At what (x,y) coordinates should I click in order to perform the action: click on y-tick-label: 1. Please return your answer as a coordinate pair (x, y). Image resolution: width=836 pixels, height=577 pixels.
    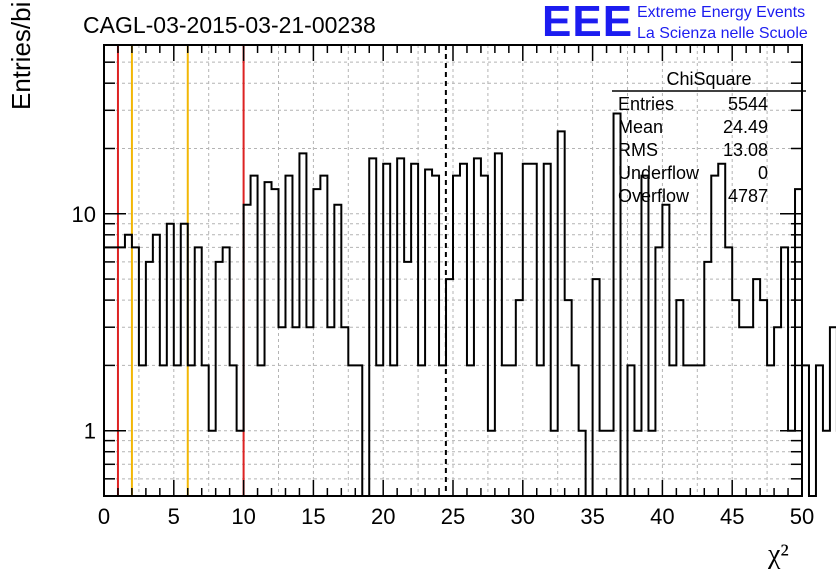
    Looking at the image, I should click on (90, 431).